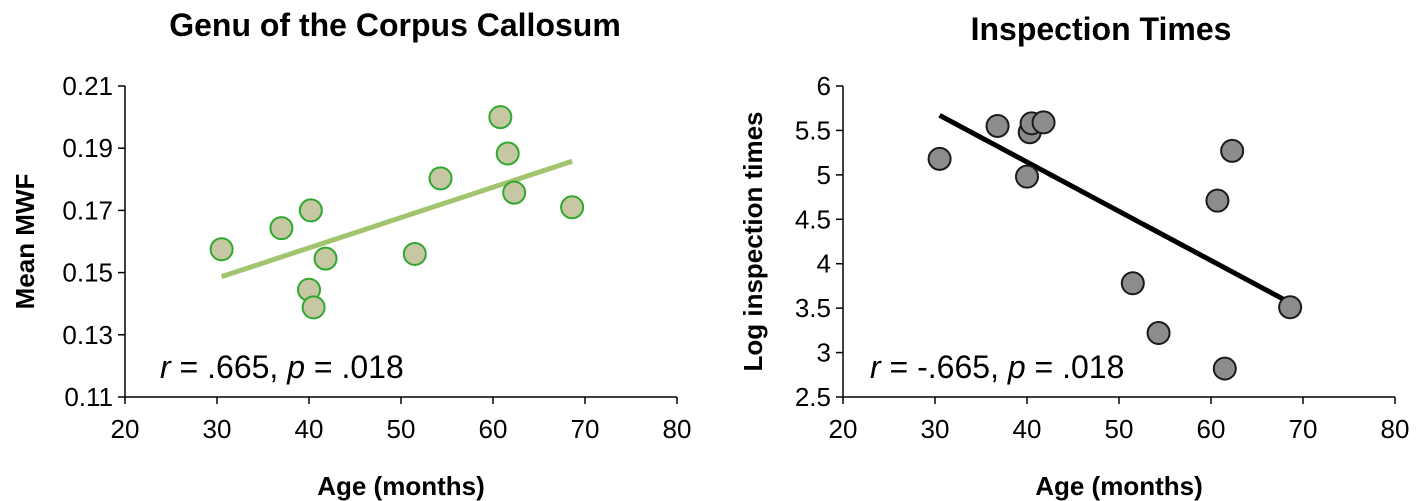 The width and height of the screenshot is (1427, 501). I want to click on y-tick-label: 5, so click(824, 175).